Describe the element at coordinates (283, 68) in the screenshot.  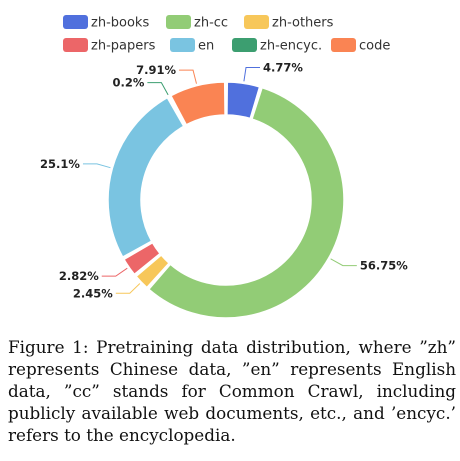
I see `pct-label-zh-books: 4.77%` at that location.